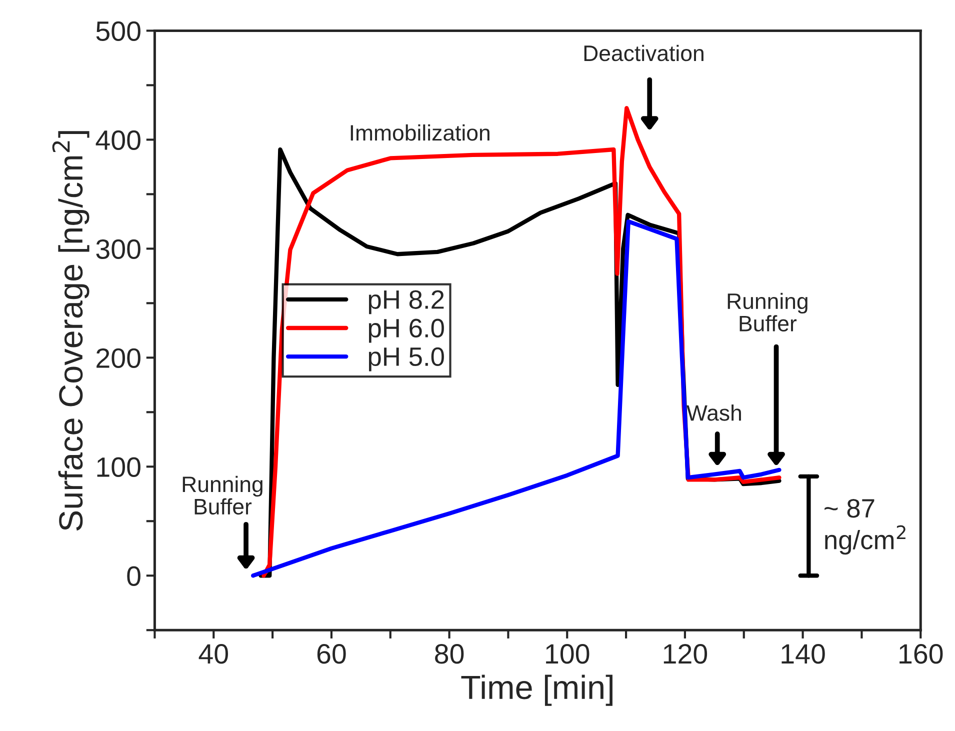  What do you see at coordinates (536, 690) in the screenshot?
I see `x-axis-title: Time [min]` at bounding box center [536, 690].